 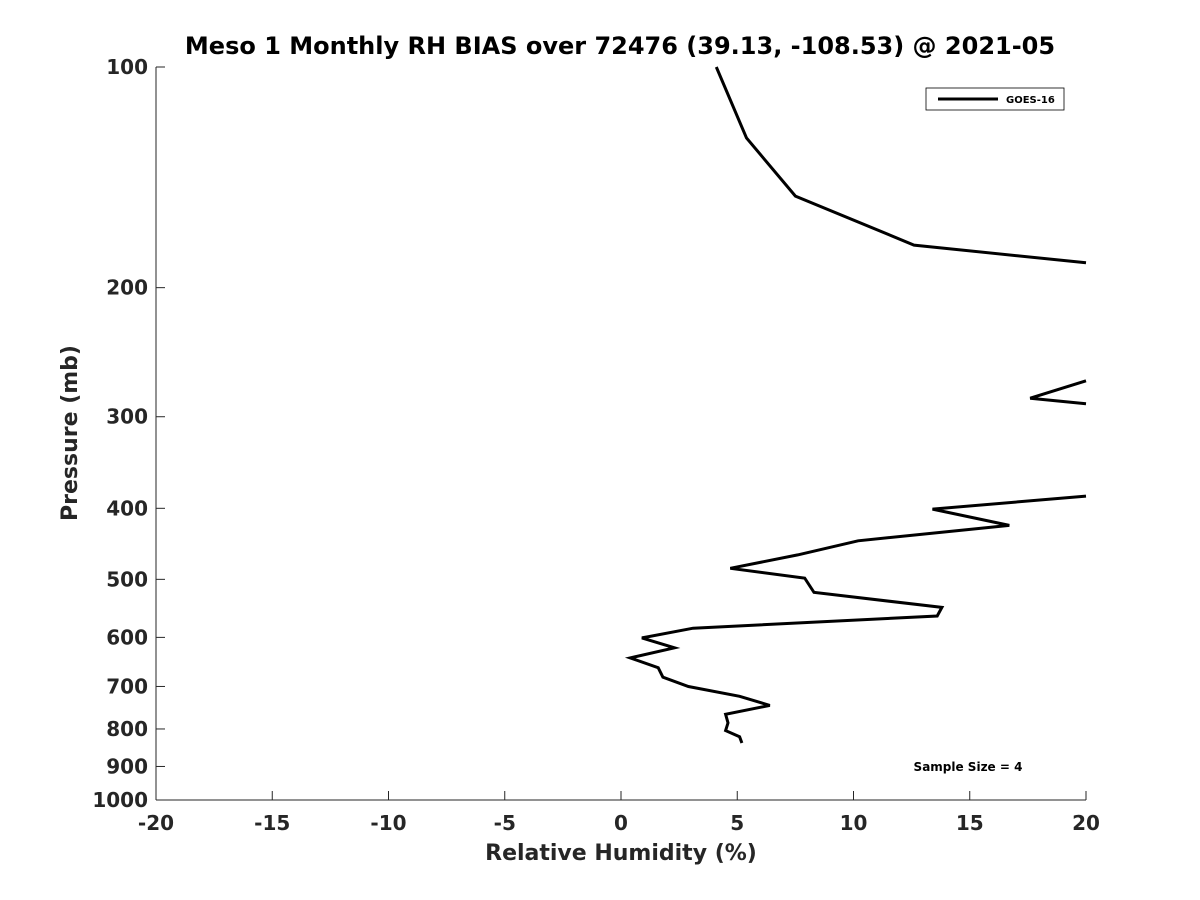 I want to click on x-tick-label: 10, so click(x=854, y=823).